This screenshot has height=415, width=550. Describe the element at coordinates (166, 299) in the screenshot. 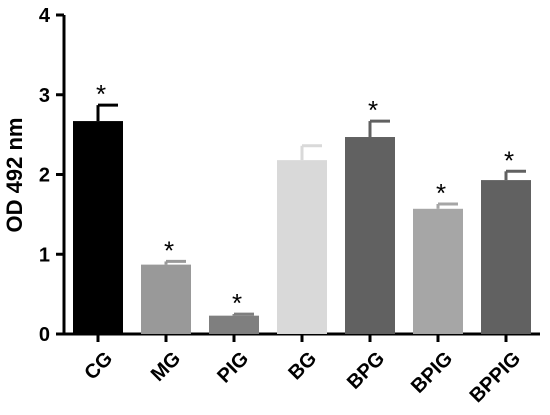

I see `bar-mg` at that location.